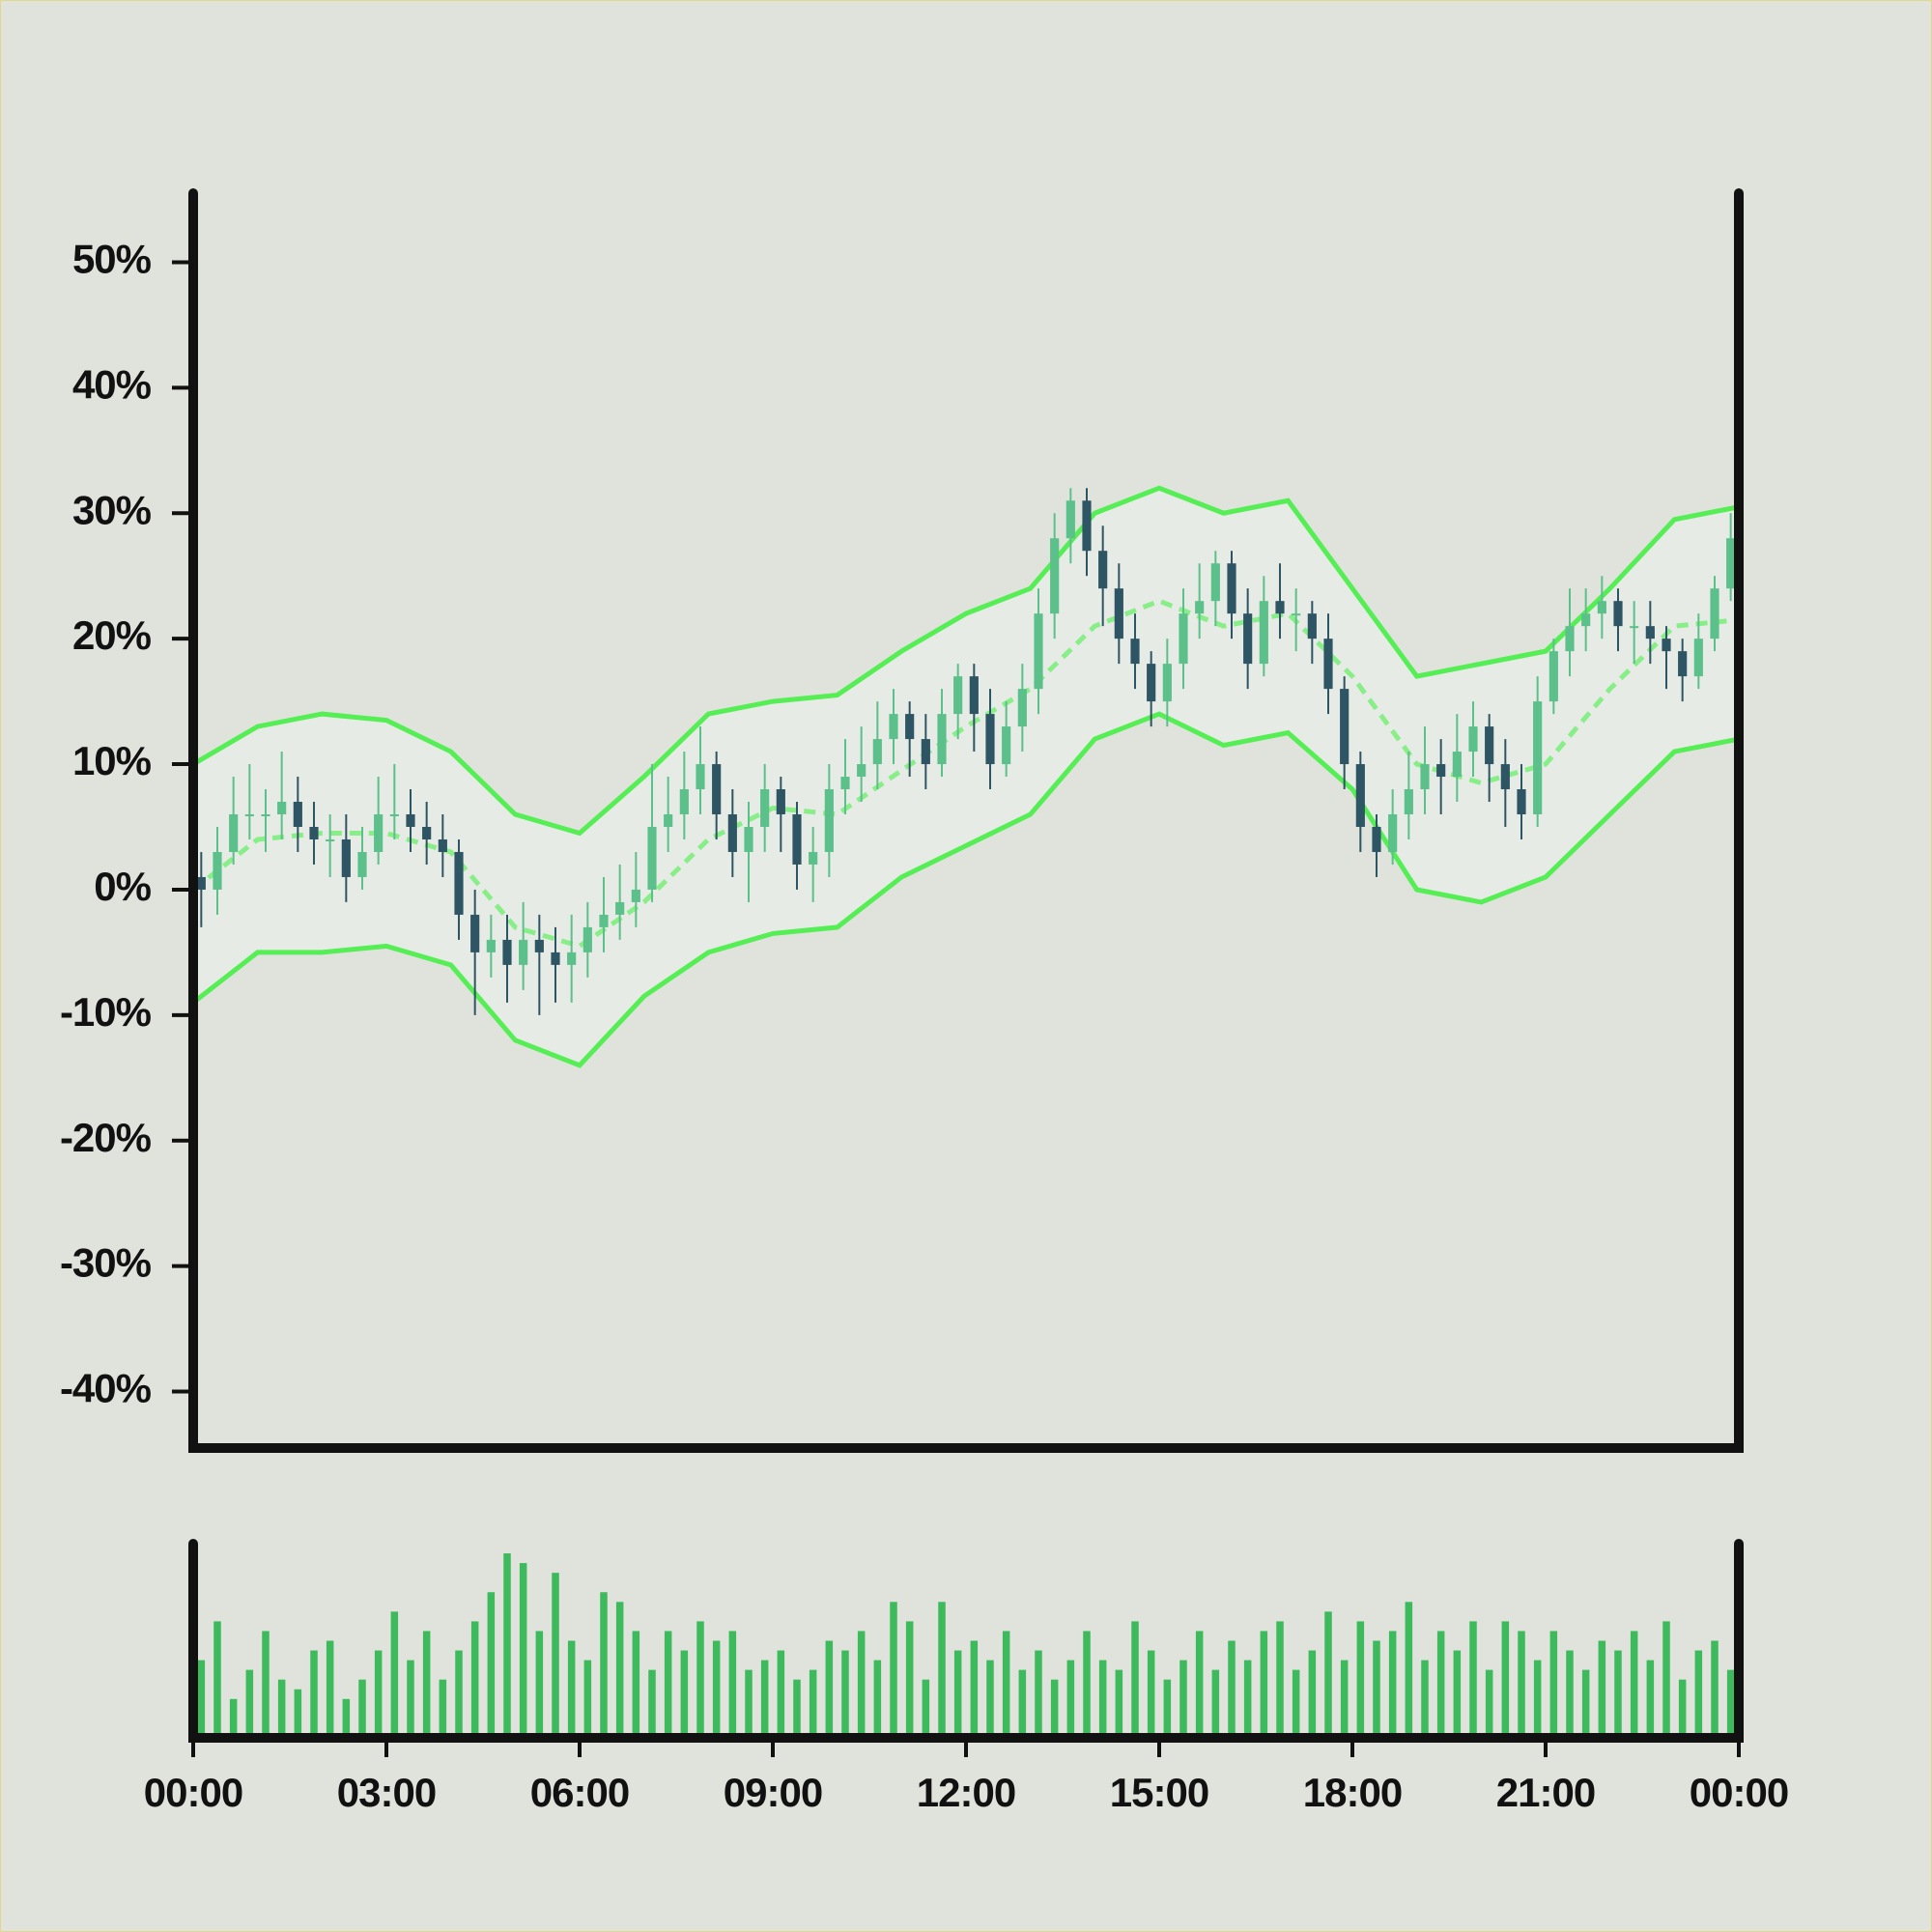 The width and height of the screenshot is (1932, 1932). Describe the element at coordinates (112, 384) in the screenshot. I see `y-tick-label: 40%` at that location.